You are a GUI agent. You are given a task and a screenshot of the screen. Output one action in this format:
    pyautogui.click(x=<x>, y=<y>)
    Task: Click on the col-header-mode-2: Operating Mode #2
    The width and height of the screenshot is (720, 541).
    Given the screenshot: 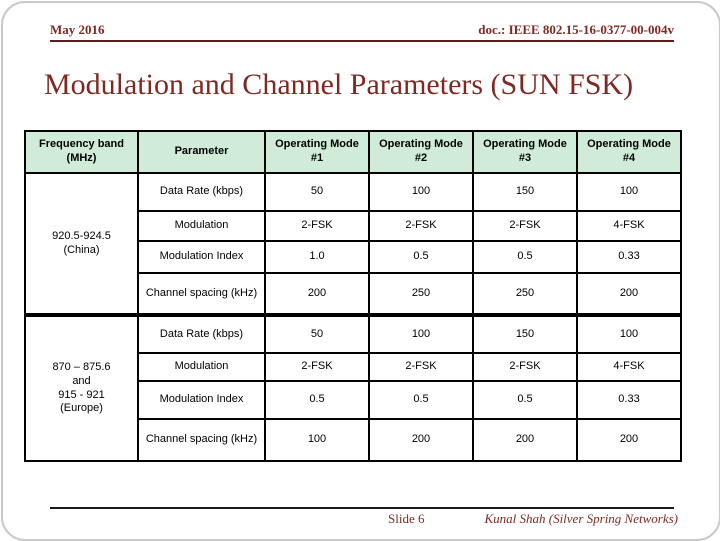 What is the action you would take?
    pyautogui.click(x=421, y=152)
    